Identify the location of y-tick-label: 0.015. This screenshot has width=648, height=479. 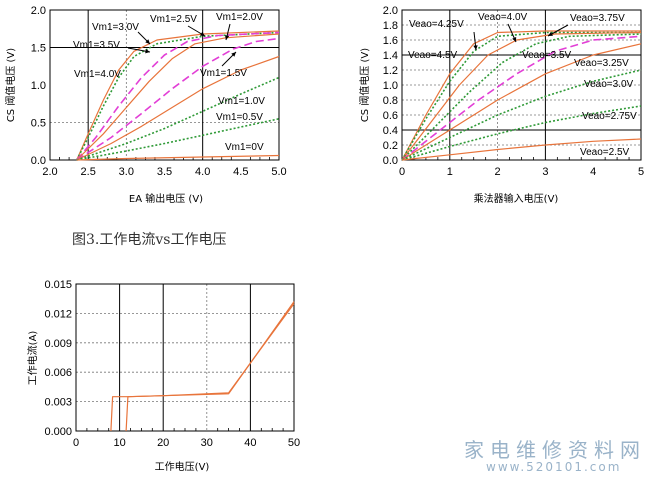
(58, 285).